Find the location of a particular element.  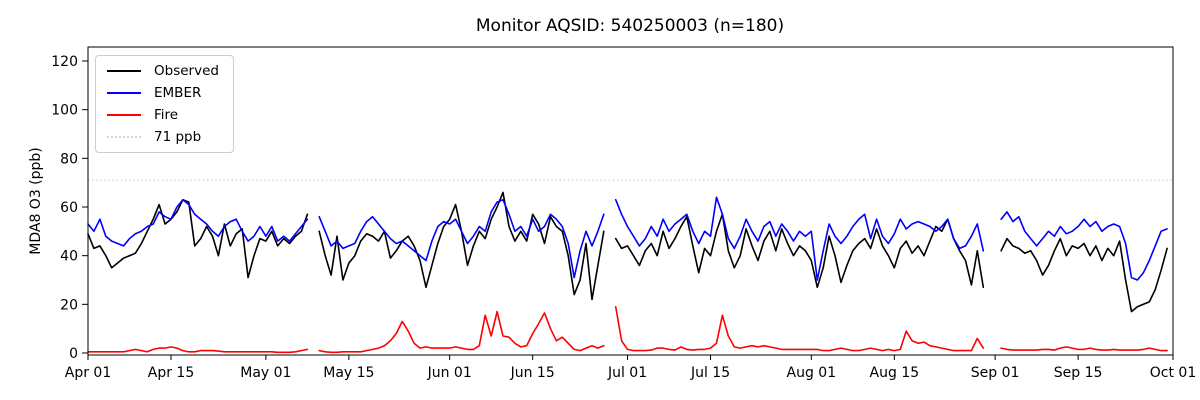

x-tick-label: Oct 01 is located at coordinates (1173, 373).